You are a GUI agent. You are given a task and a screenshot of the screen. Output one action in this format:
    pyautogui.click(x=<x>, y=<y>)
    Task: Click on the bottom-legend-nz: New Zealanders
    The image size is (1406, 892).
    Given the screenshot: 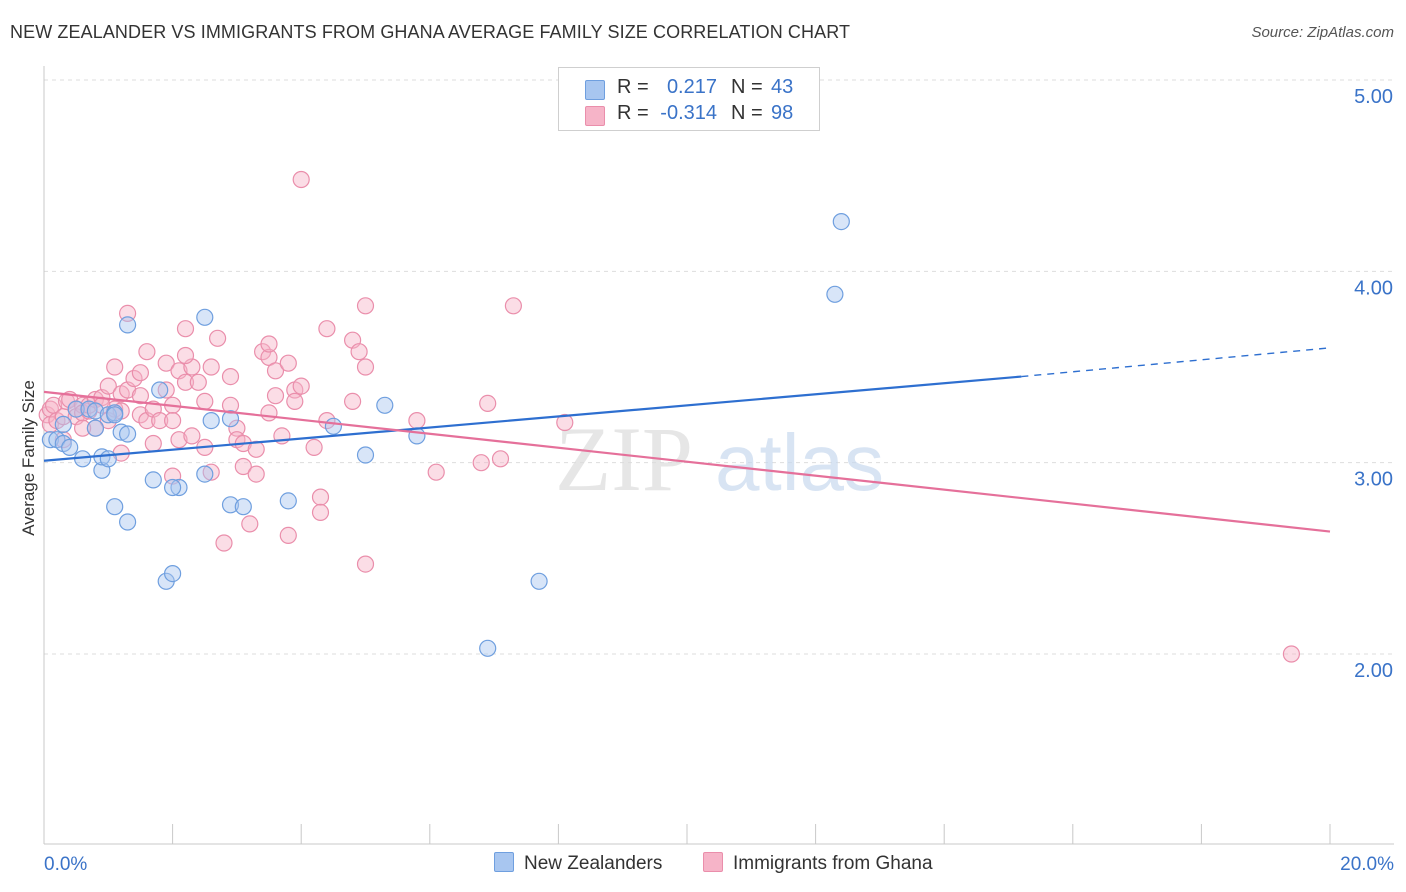 What is the action you would take?
    pyautogui.click(x=578, y=863)
    